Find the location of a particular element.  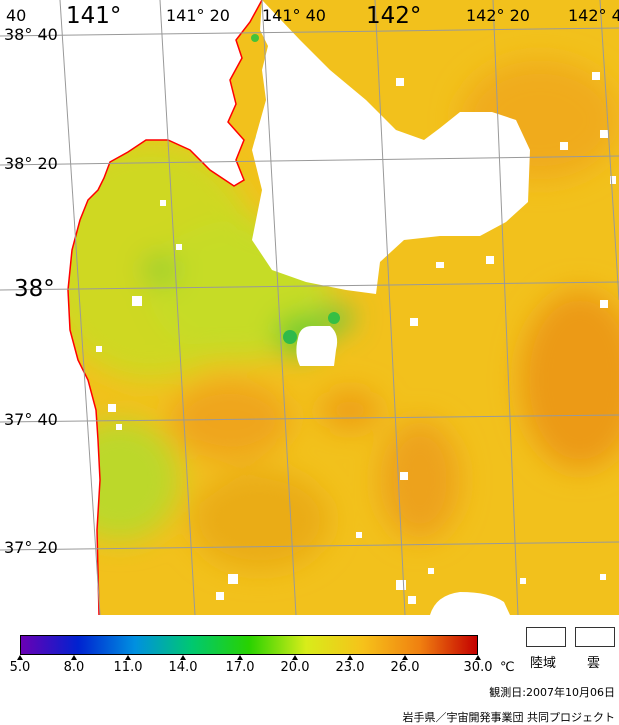

lon-label: 141° is located at coordinates (94, 16).